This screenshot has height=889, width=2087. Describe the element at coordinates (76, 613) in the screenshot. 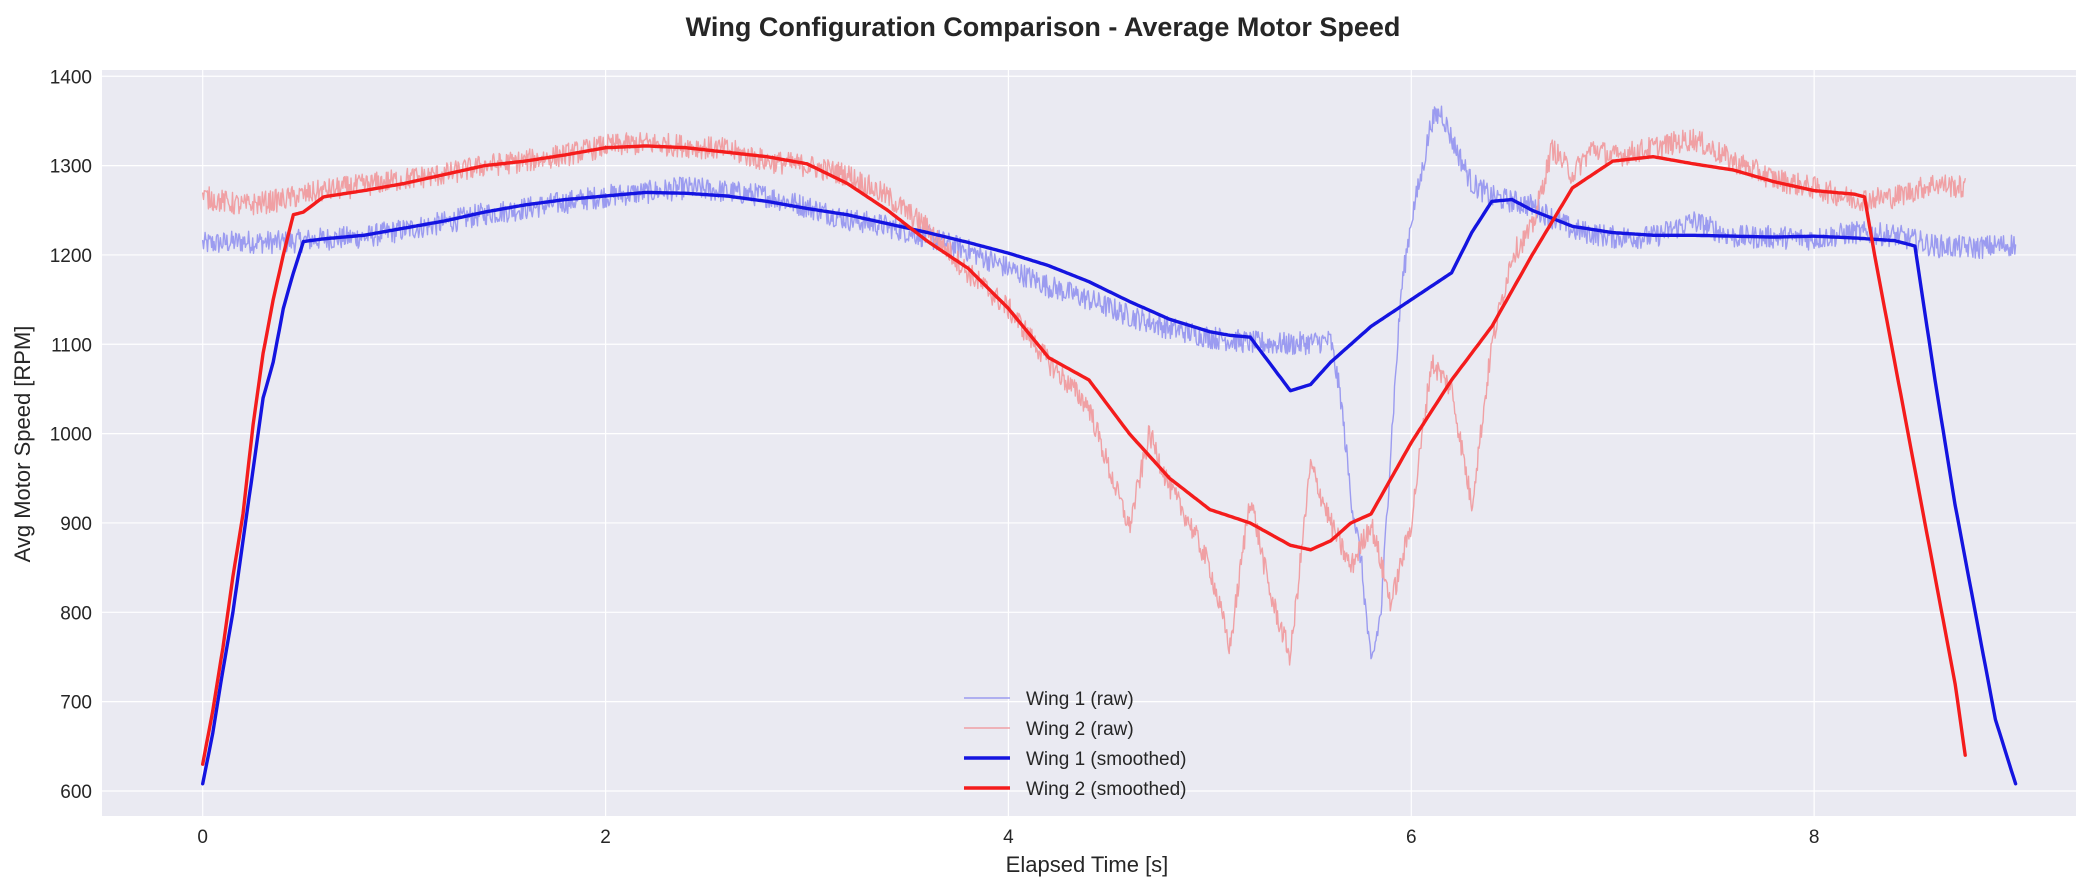

I see `y-tick-label: 800` at that location.